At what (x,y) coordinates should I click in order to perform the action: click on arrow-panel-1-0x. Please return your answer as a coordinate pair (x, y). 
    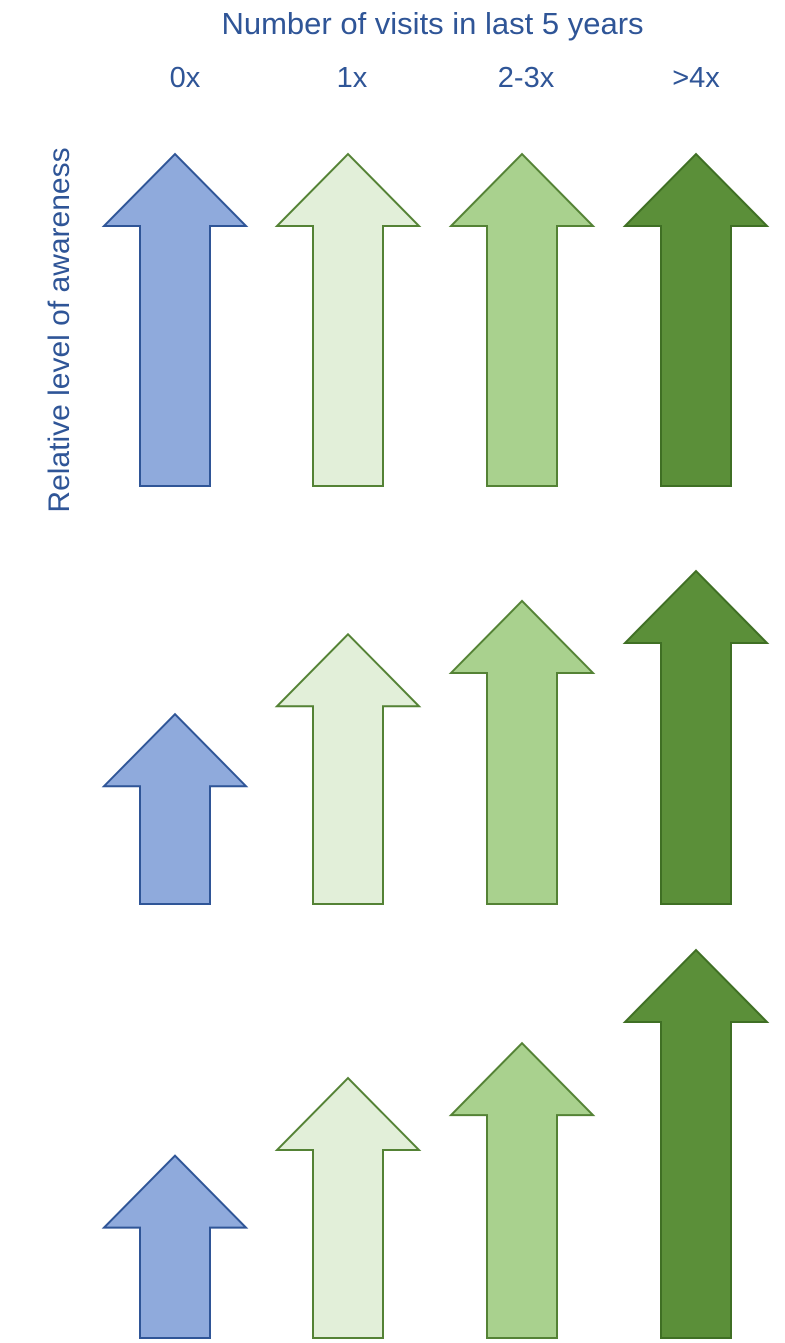
    Looking at the image, I should click on (175, 320).